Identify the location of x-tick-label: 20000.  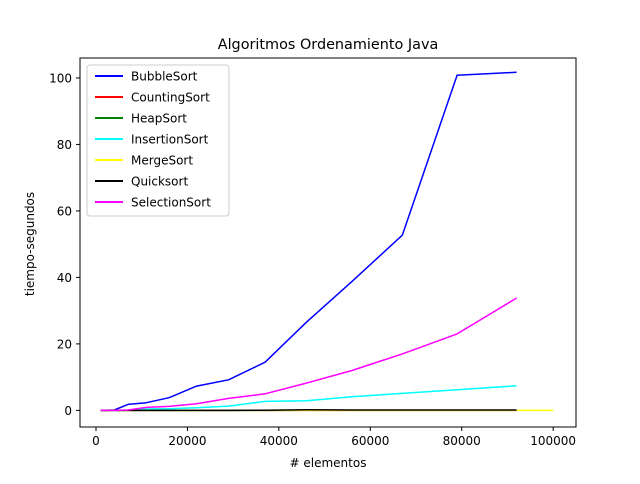
(187, 441).